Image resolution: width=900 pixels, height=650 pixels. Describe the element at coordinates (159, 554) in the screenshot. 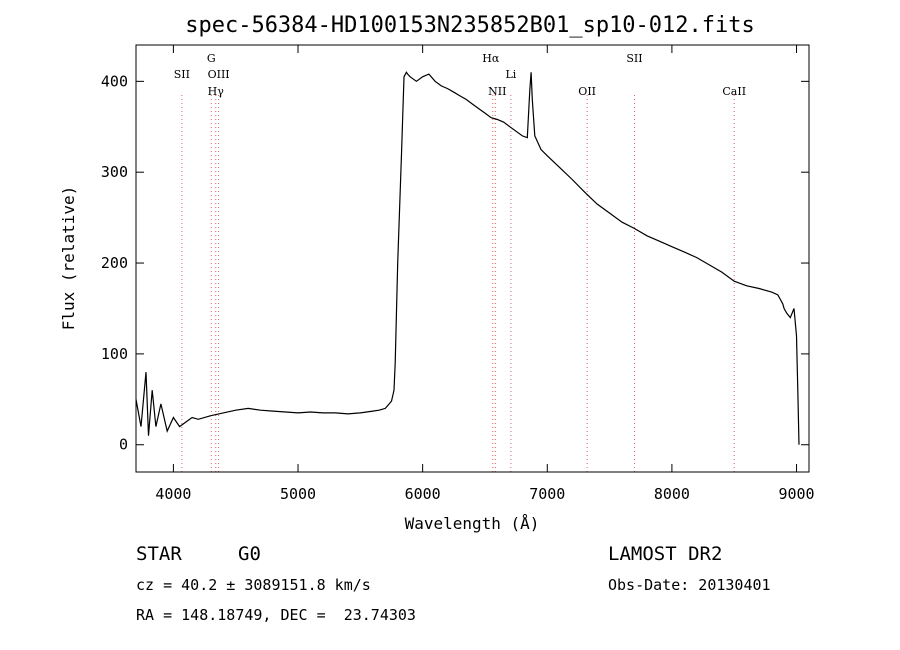

I see `object-class: STAR` at that location.